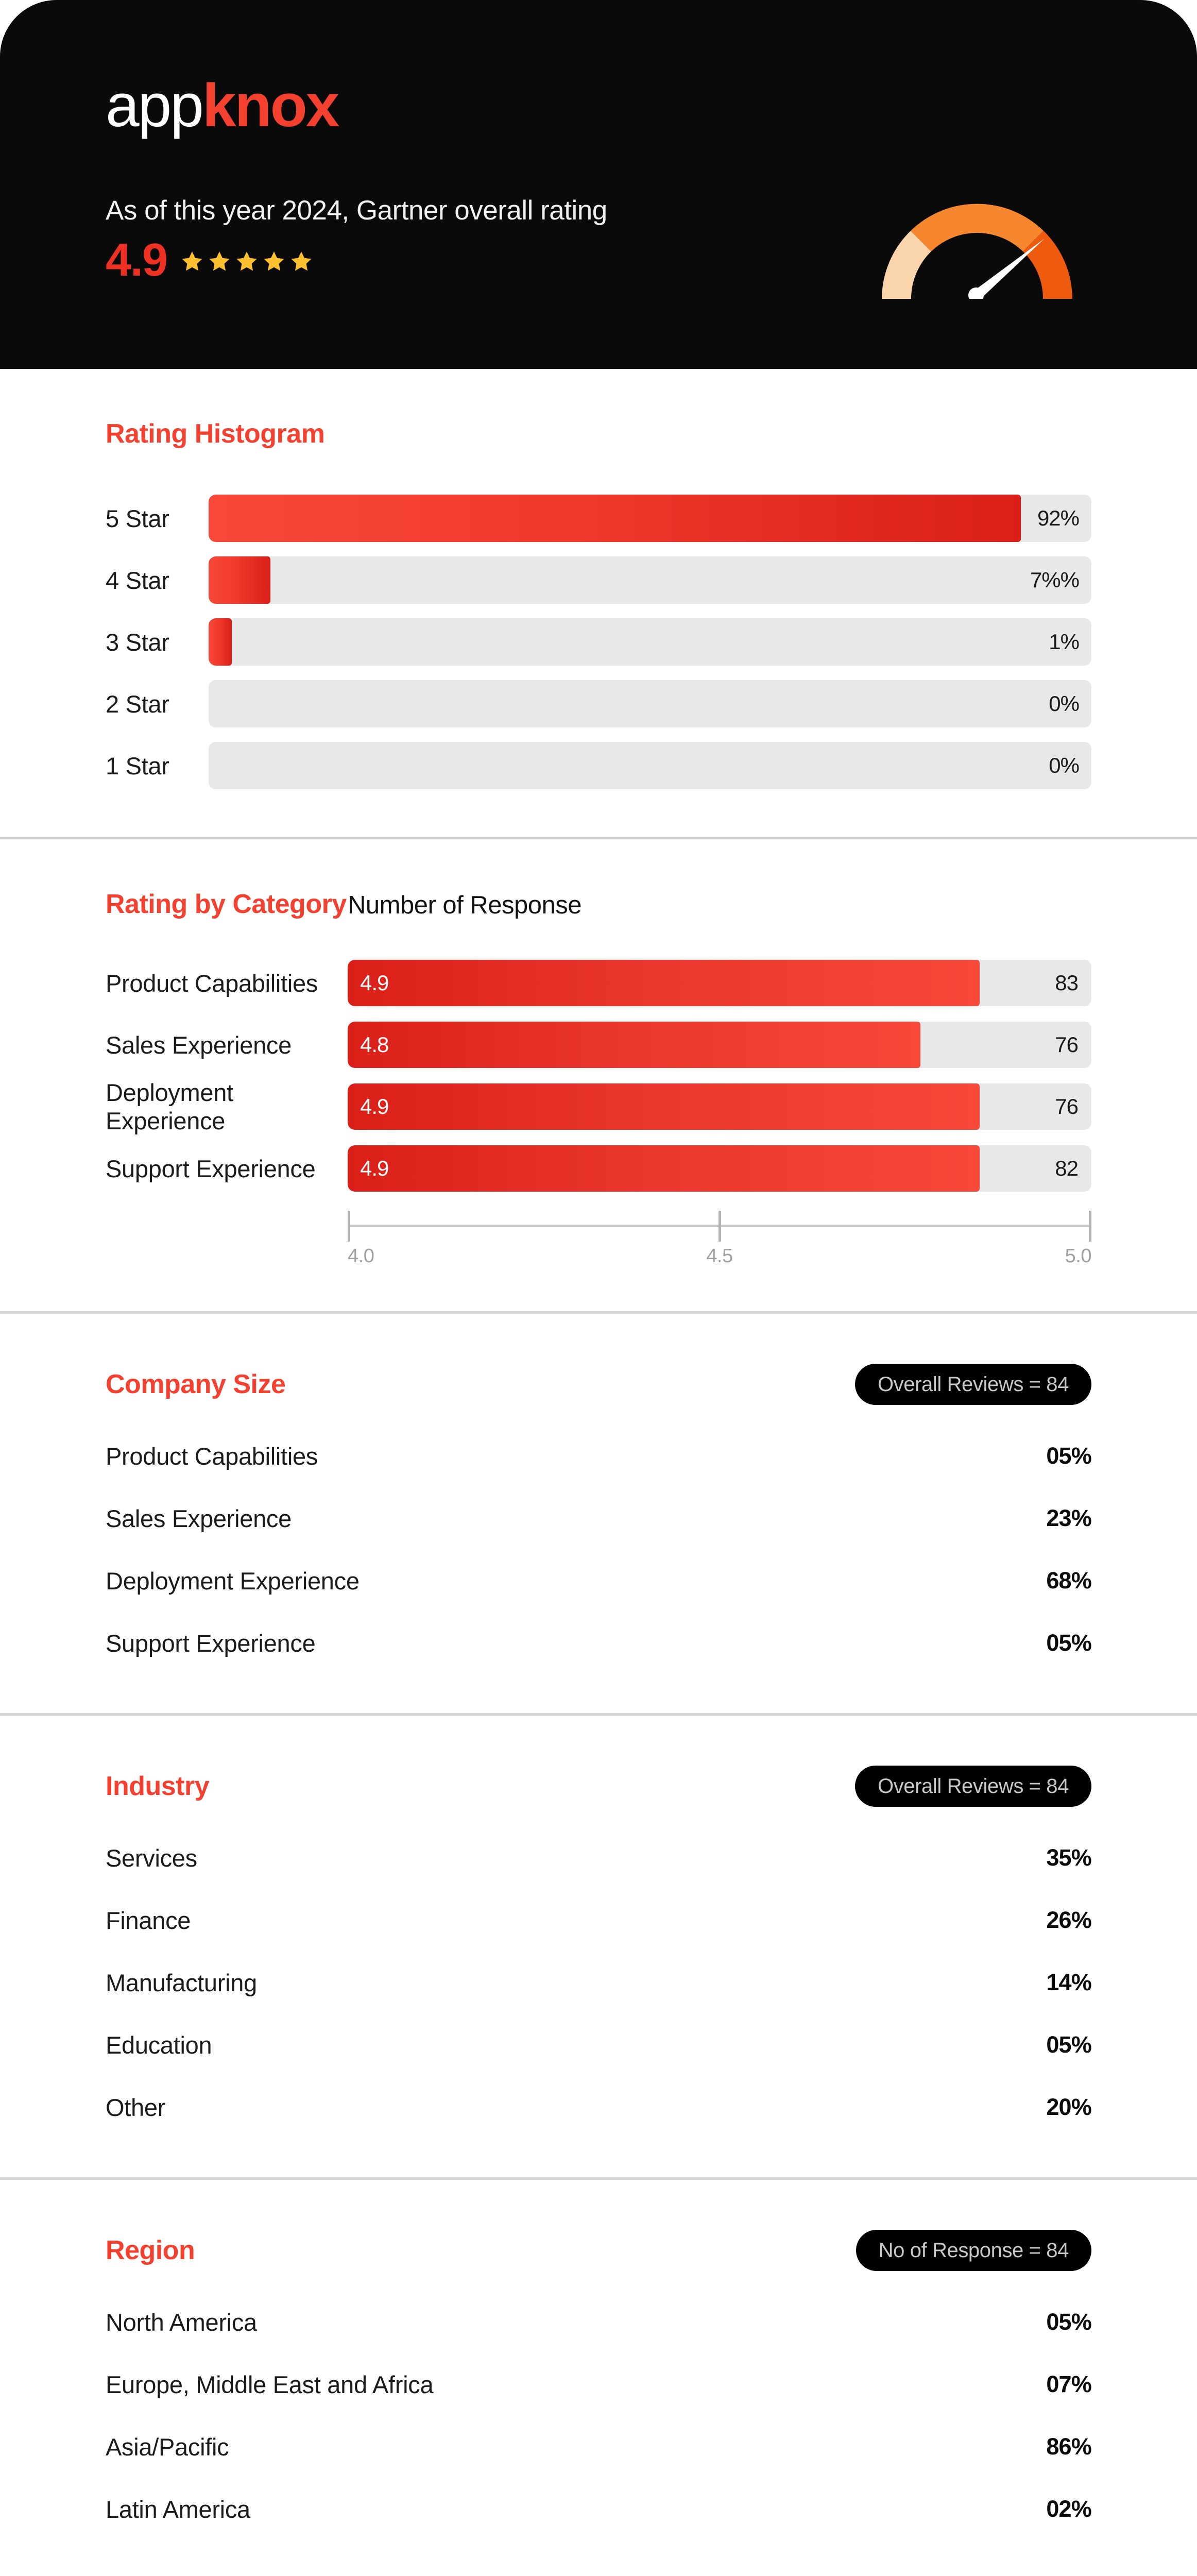 The height and width of the screenshot is (2576, 1197). Describe the element at coordinates (212, 983) in the screenshot. I see `category-row-label: Product Capabilities` at that location.